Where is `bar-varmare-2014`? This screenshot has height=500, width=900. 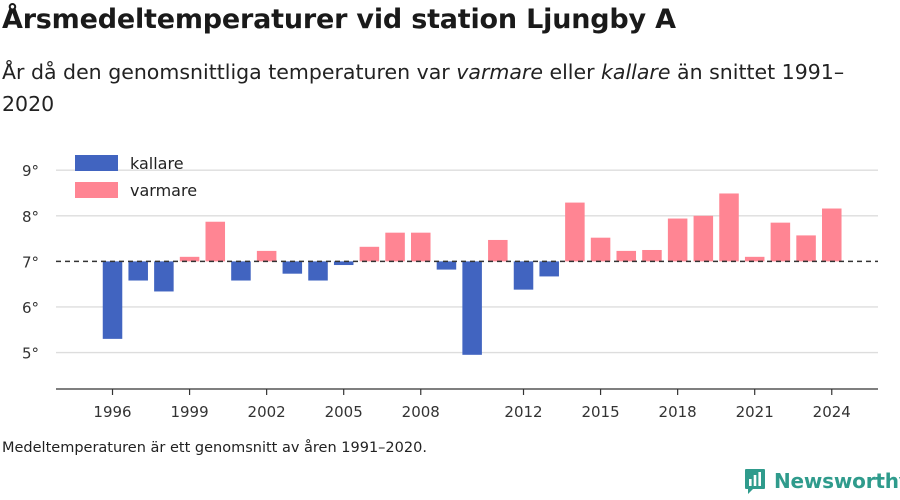 bar-varmare-2014 is located at coordinates (575, 232).